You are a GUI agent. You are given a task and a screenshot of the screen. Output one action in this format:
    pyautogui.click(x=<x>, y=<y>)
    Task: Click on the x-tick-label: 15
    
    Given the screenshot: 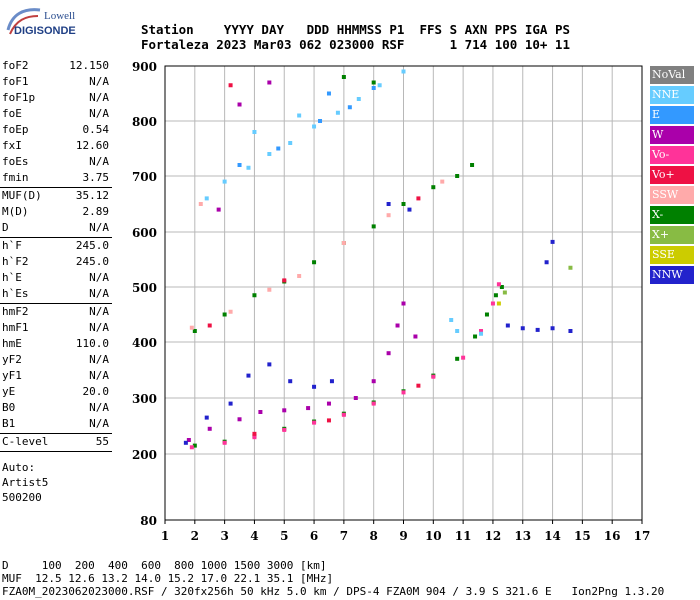 What is the action you would take?
    pyautogui.click(x=582, y=536)
    